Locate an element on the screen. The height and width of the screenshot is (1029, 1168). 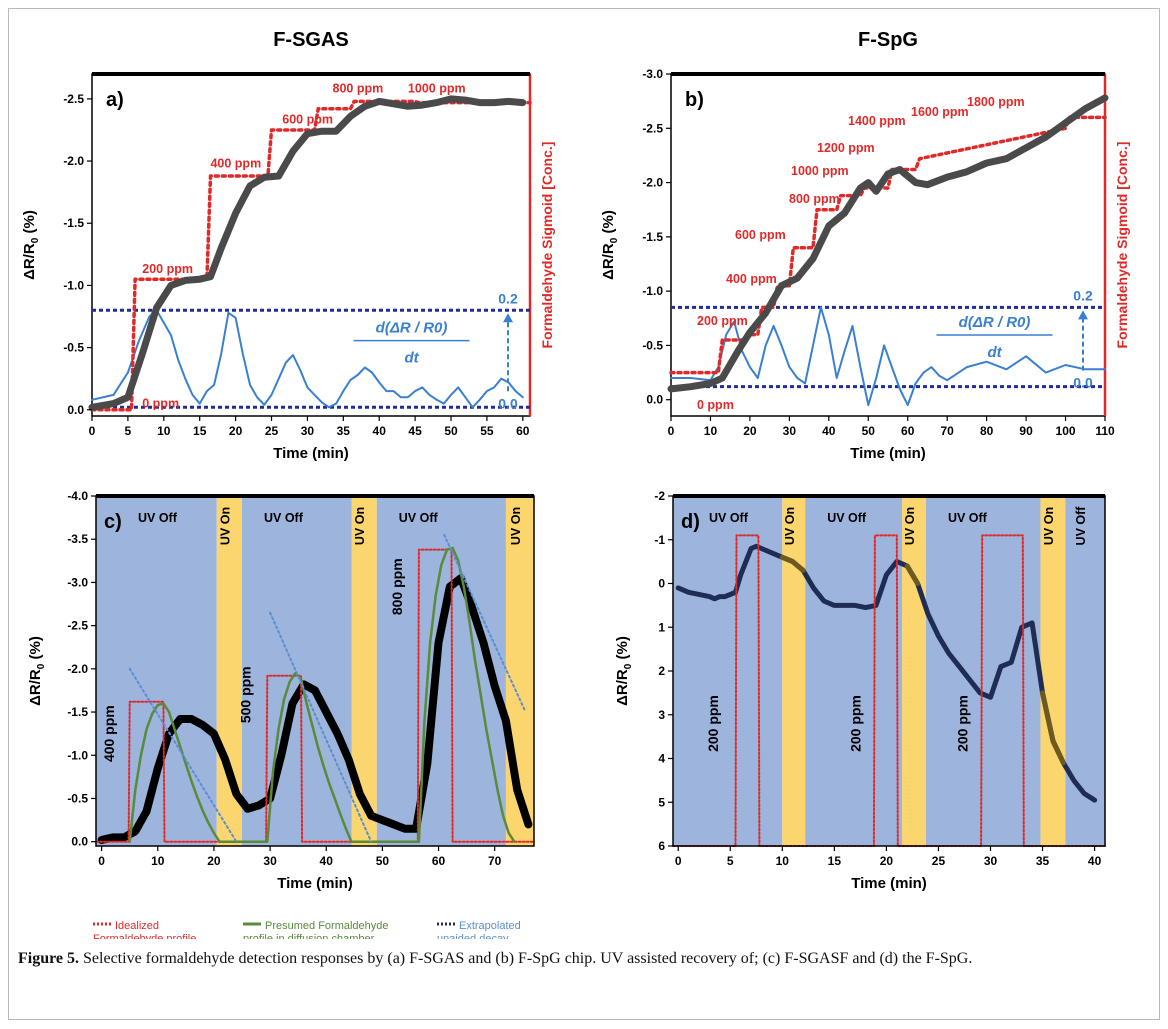
y-tick-label: -2 is located at coordinates (659, 496).